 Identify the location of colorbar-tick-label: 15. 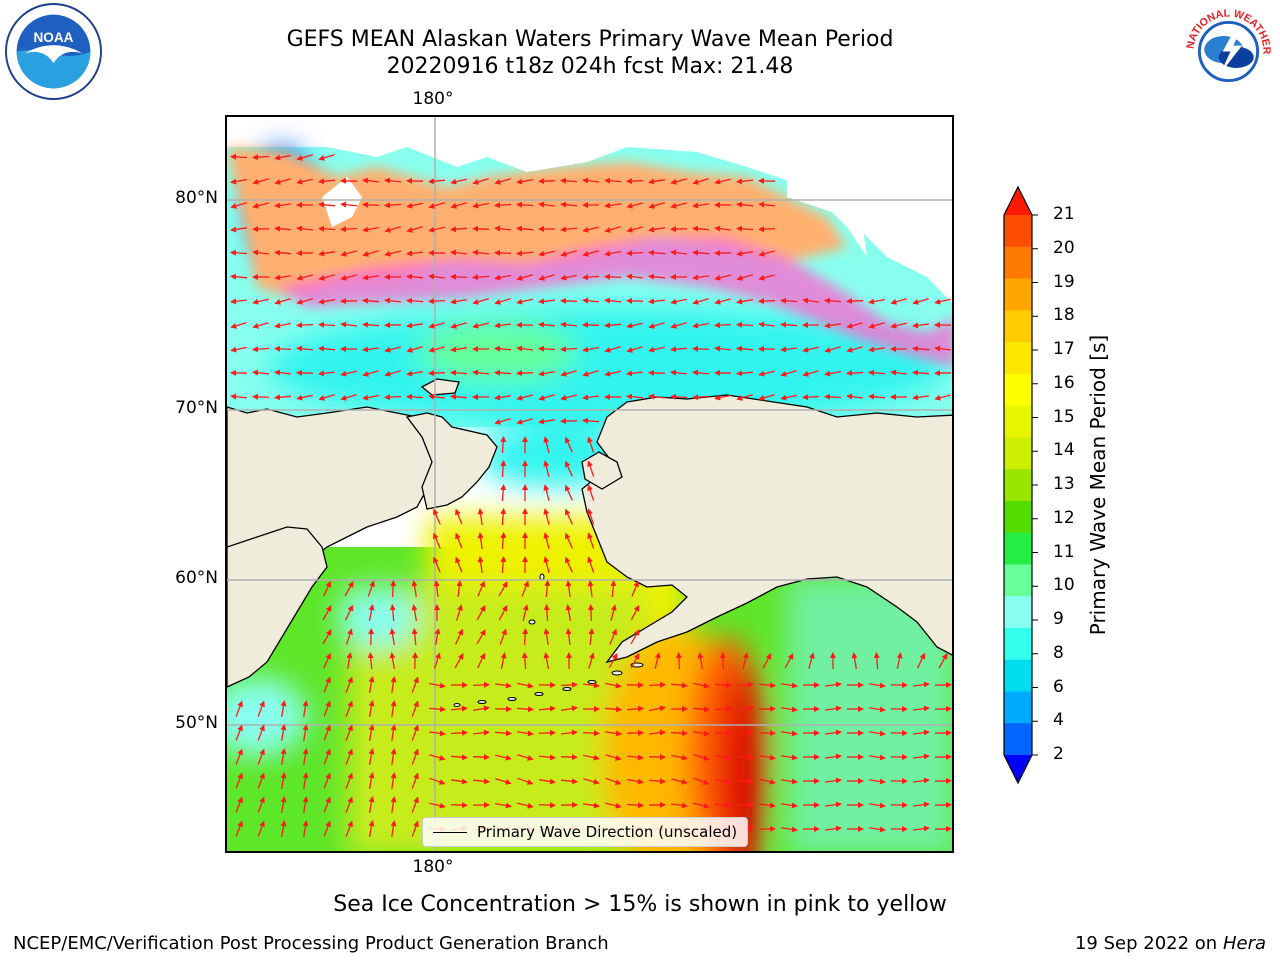
(1064, 416).